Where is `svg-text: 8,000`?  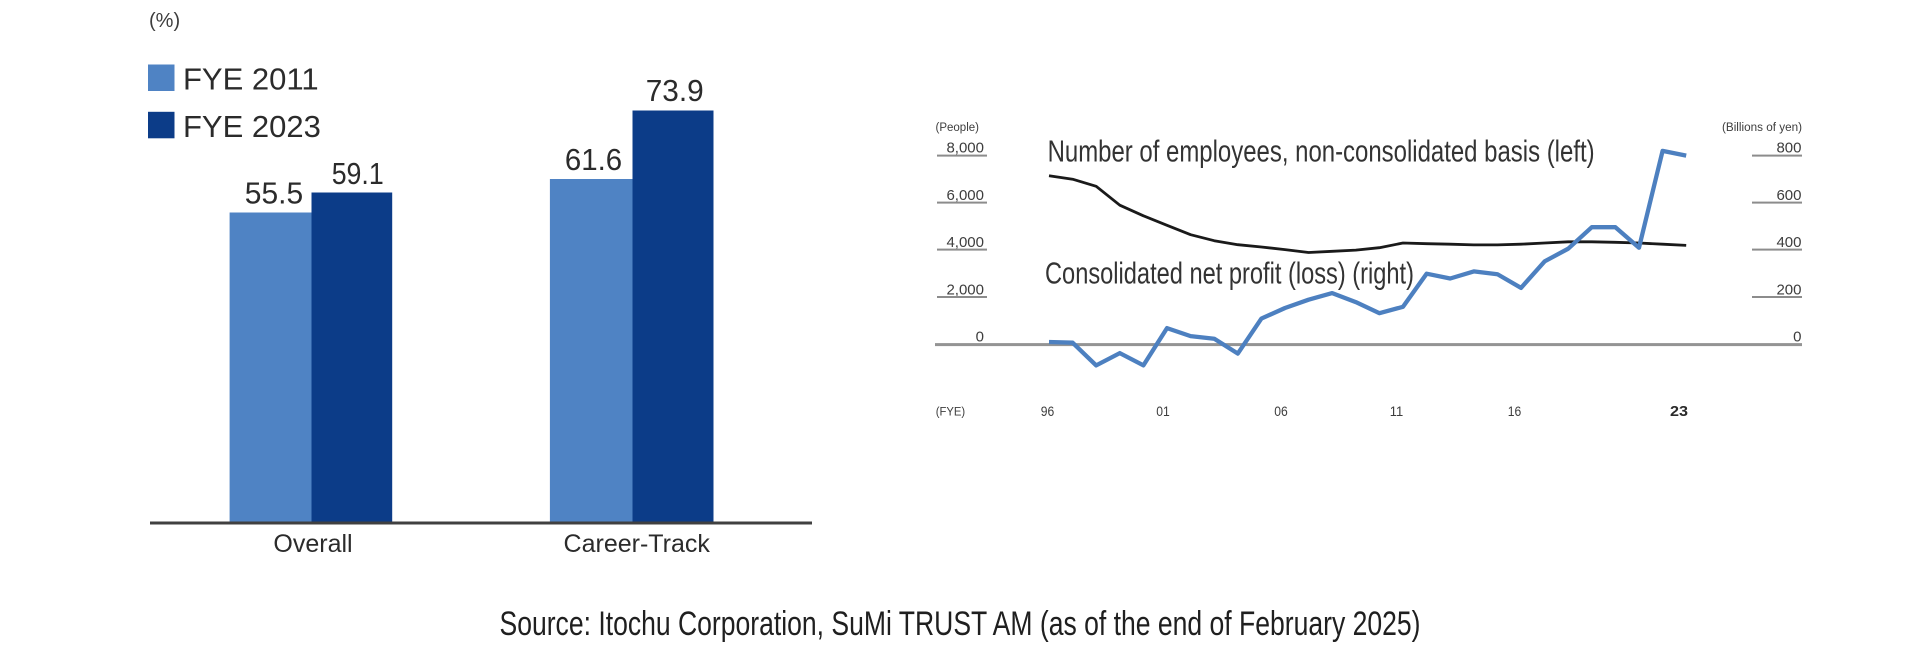
svg-text: 8,000 is located at coordinates (965, 148).